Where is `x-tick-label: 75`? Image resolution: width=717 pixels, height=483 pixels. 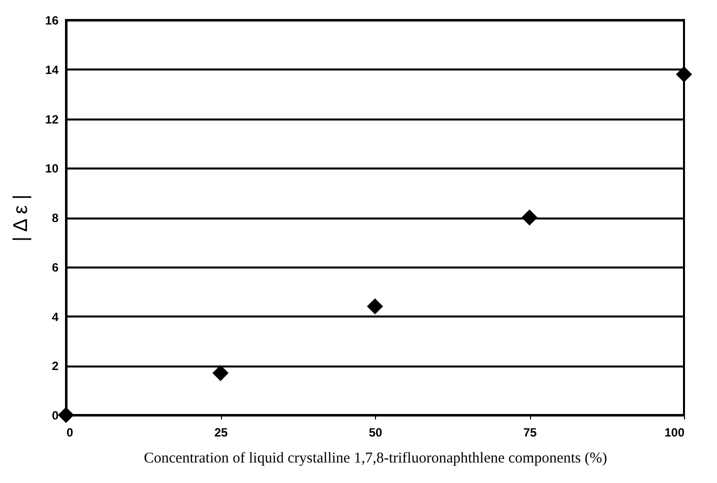
x-tick-label: 75 is located at coordinates (530, 433).